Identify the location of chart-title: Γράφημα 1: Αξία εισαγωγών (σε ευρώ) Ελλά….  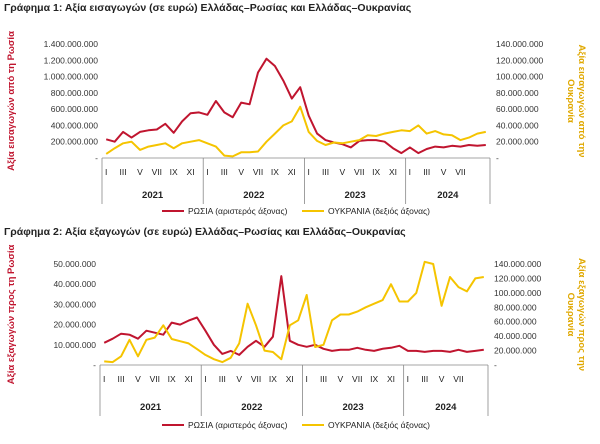
(208, 8).